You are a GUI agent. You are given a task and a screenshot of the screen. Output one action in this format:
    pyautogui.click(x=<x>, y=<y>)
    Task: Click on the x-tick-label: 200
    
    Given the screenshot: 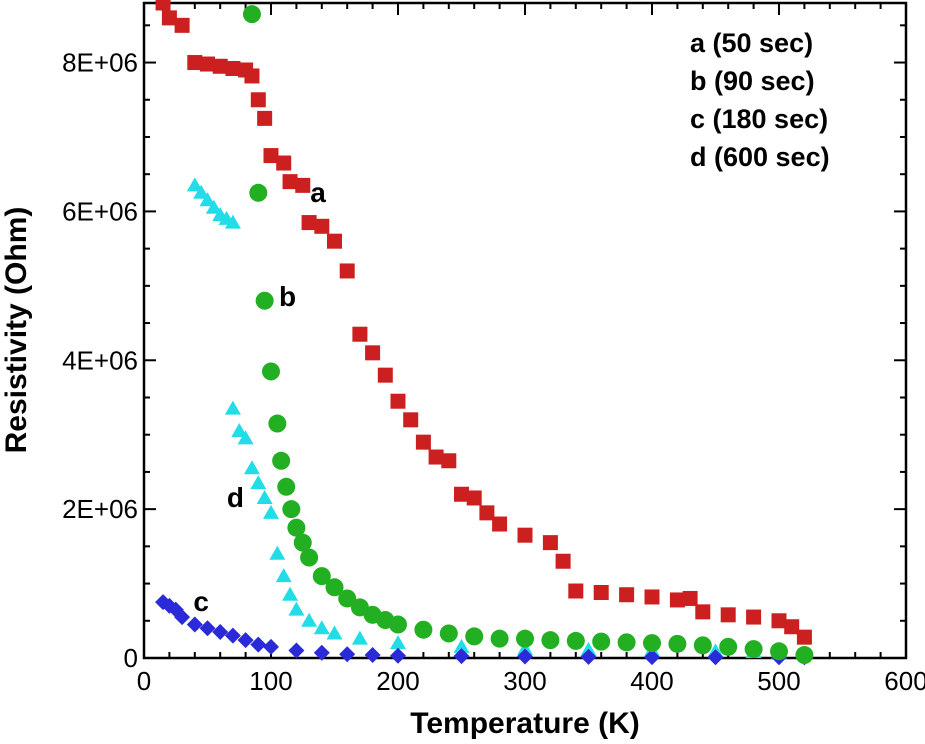 What is the action you would take?
    pyautogui.click(x=397, y=681)
    